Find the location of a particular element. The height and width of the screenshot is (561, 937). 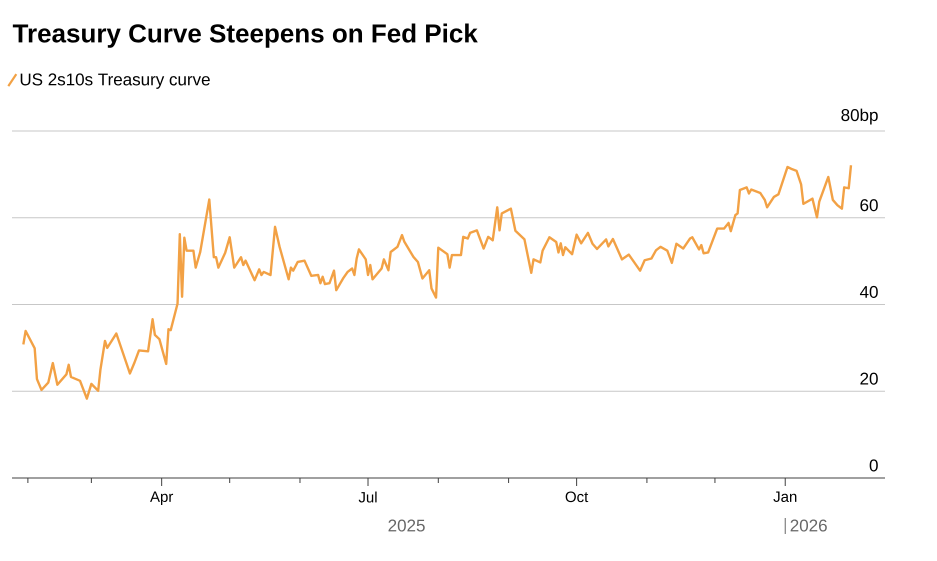

chart-title: Treasury Curve Steepens on Fed Pick is located at coordinates (245, 36).